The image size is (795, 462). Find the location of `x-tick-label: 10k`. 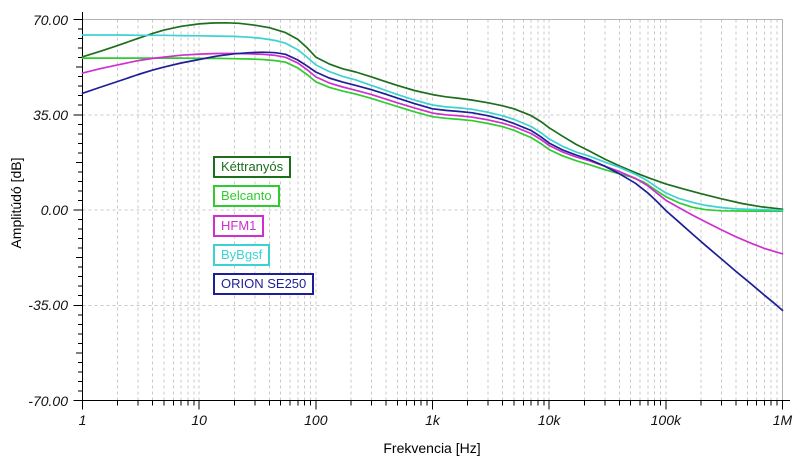

x-tick-label: 10k is located at coordinates (549, 420).